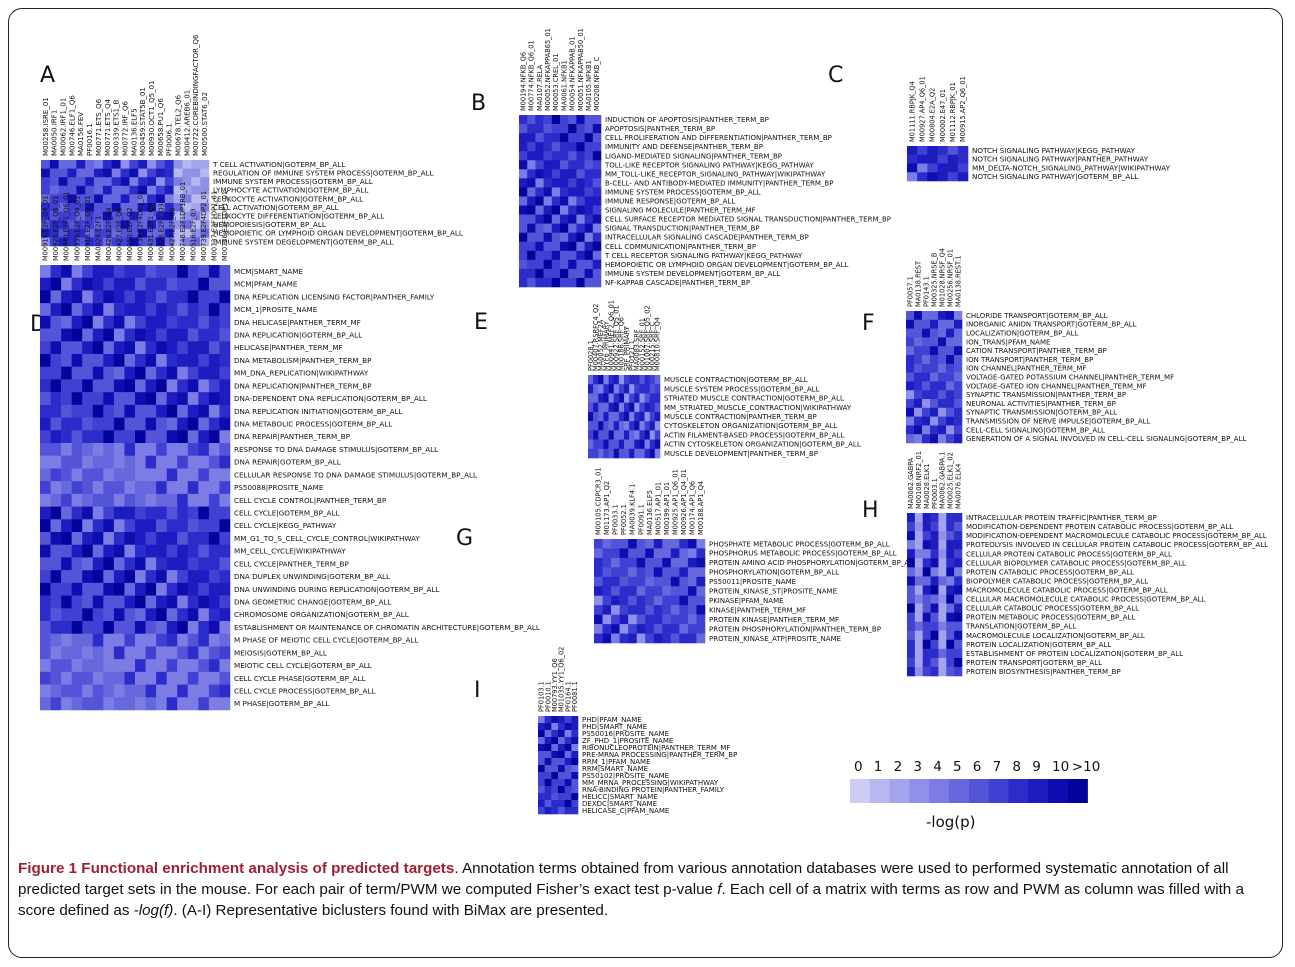 The image size is (1295, 967). What do you see at coordinates (204, 226) in the screenshot?
I see `column-label: M00739.E2F4DP2_01` at bounding box center [204, 226].